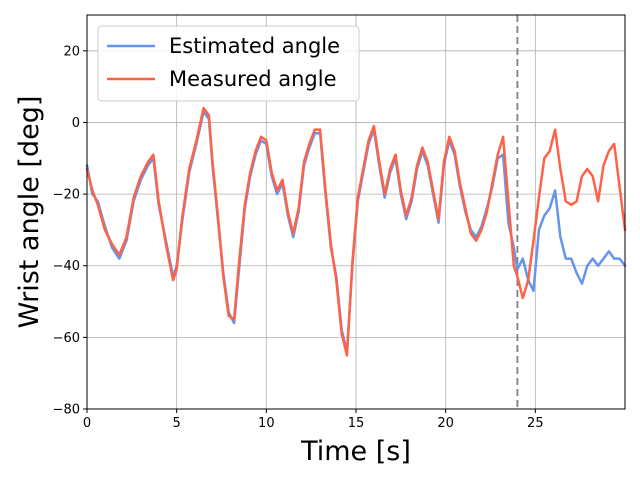  Describe the element at coordinates (445, 423) in the screenshot. I see `x-tick-label: 20` at that location.